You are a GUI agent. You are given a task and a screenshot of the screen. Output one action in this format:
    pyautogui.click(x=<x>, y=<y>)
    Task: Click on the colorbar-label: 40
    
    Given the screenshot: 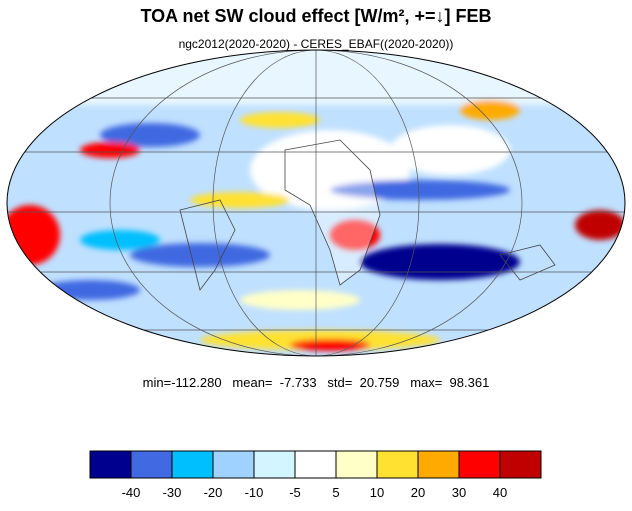 What is the action you would take?
    pyautogui.click(x=500, y=492)
    